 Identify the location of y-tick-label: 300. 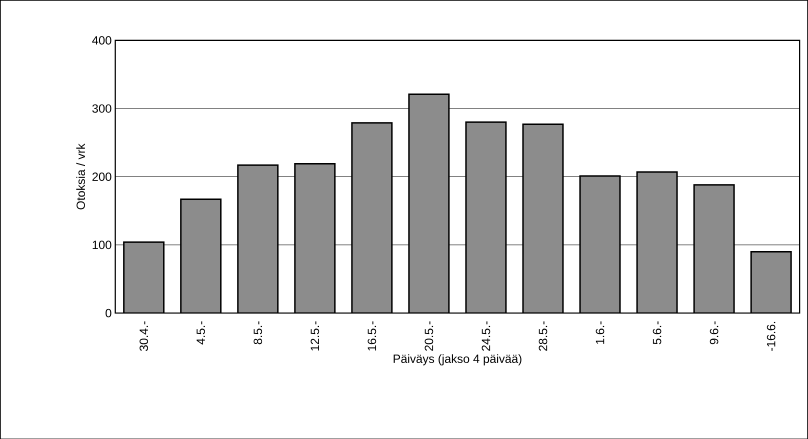
(102, 108).